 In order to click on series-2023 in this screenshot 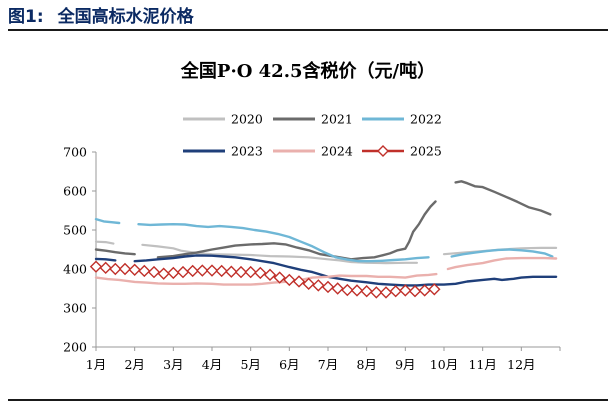, I will do `click(326, 270)`.